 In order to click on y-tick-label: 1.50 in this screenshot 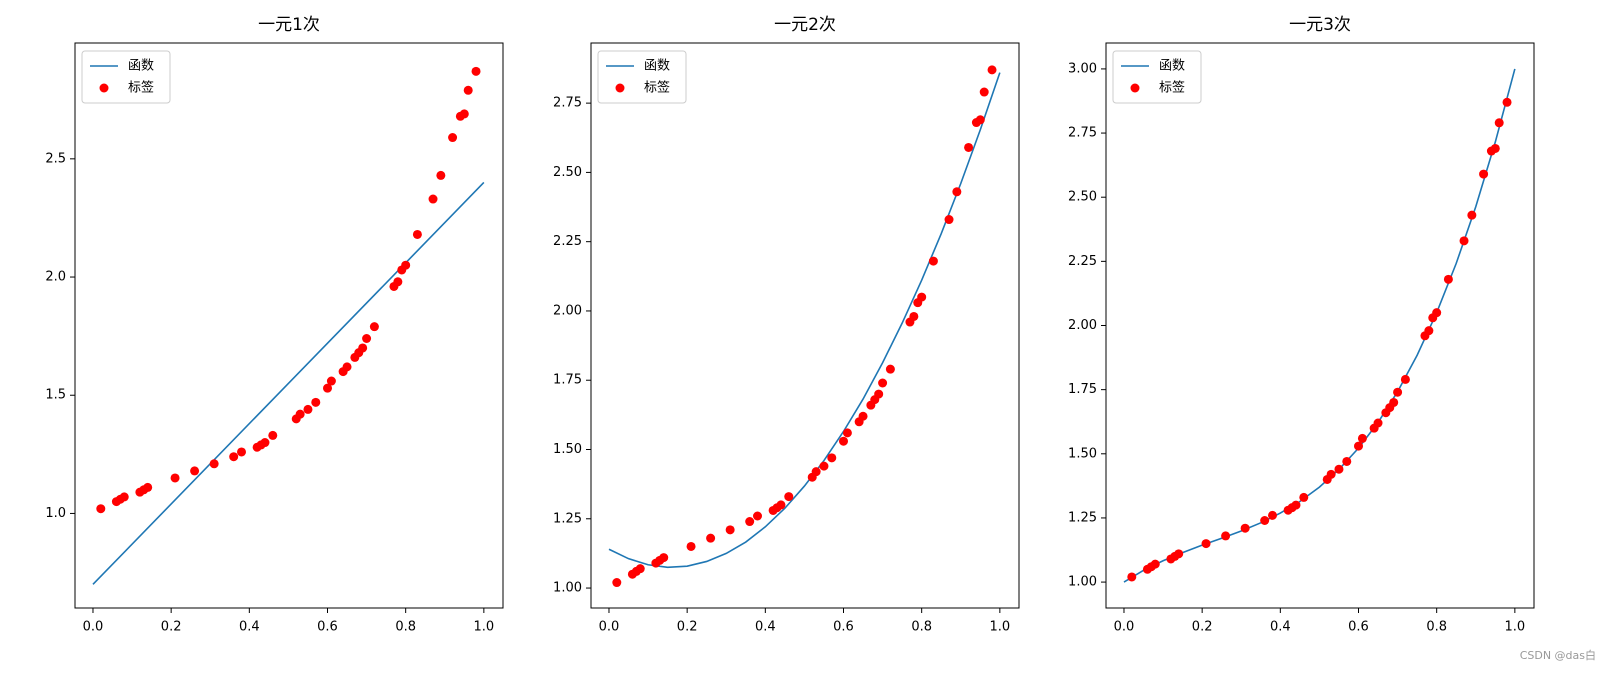, I will do `click(1082, 453)`.